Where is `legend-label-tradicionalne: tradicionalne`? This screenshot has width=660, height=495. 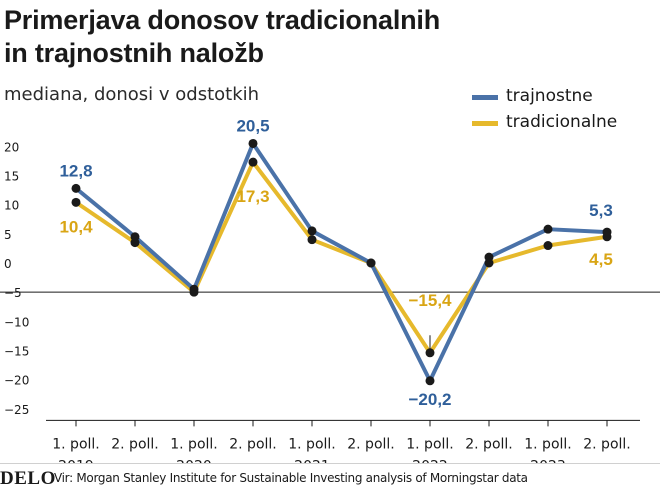
legend-label-tradicionalne: tradicionalne is located at coordinates (562, 122).